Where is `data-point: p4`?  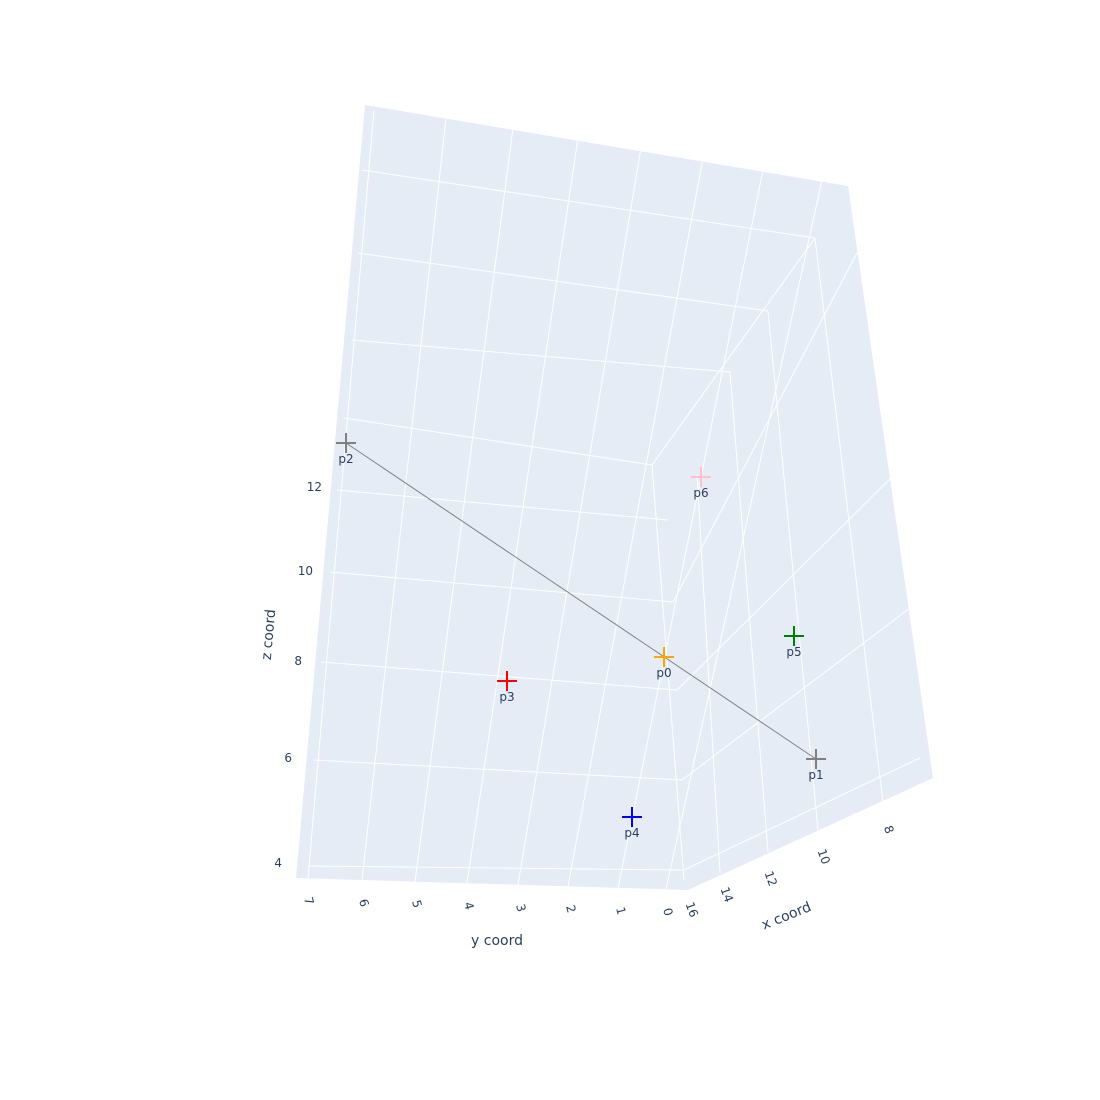 data-point: p4 is located at coordinates (632, 823).